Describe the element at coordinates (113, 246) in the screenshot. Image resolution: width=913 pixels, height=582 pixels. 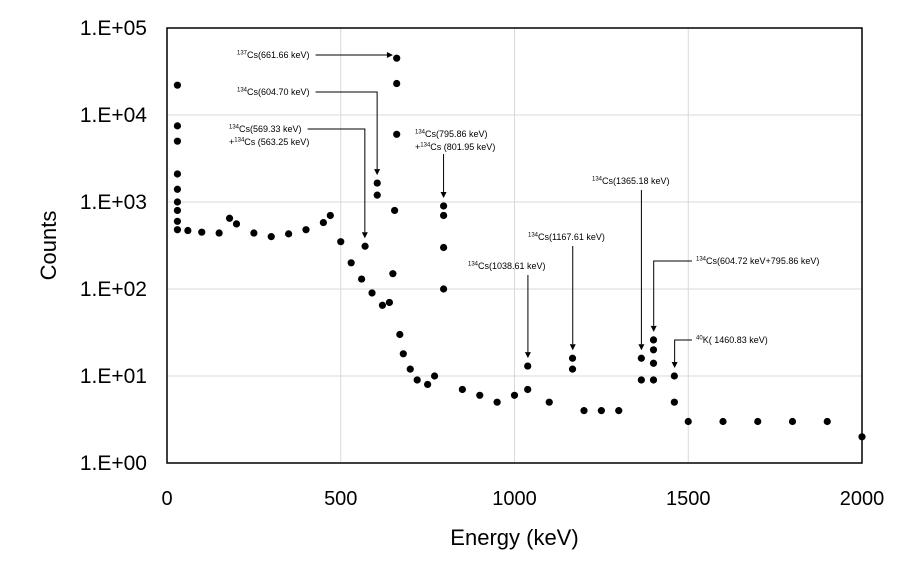
I see `y-axis-tick-labels: 1.E+00 1.E+01 1.E+02 1.E+03 1.E+04 1.E+05` at that location.